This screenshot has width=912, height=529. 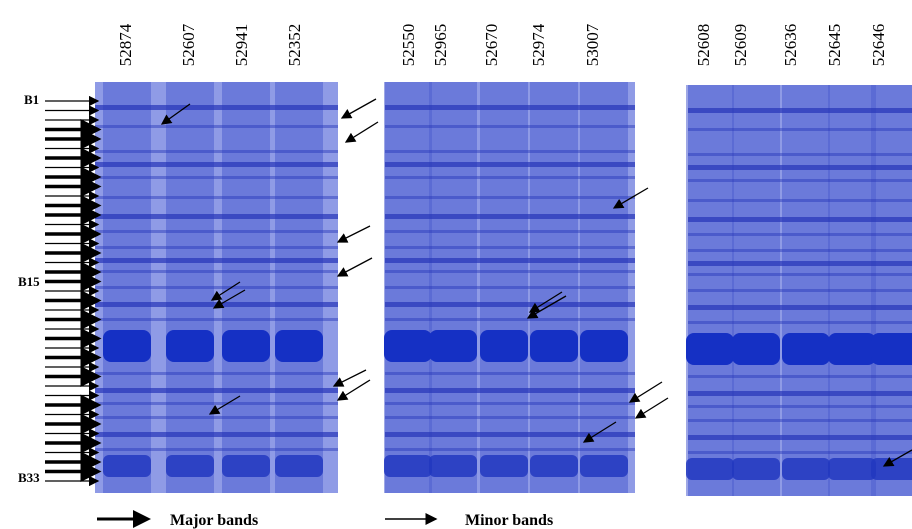 What do you see at coordinates (790, 45) in the screenshot?
I see `lane-label: 52636` at bounding box center [790, 45].